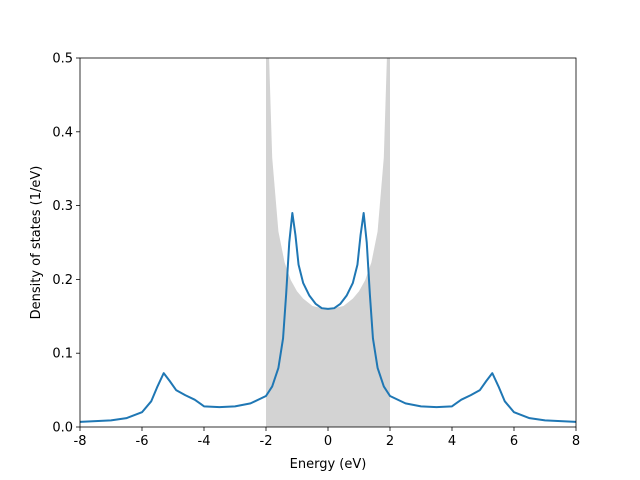  Describe the element at coordinates (62, 280) in the screenshot. I see `y-tick-label: 0.2` at that location.